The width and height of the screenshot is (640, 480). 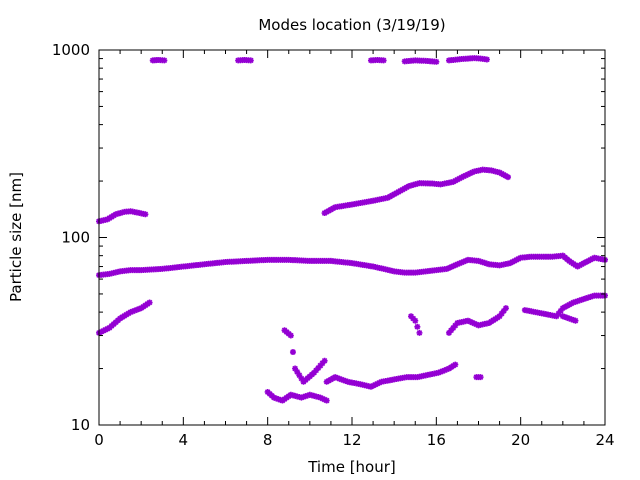 I want to click on x-tick-labels: 0 4 8 12 16 20 24, so click(x=354, y=440).